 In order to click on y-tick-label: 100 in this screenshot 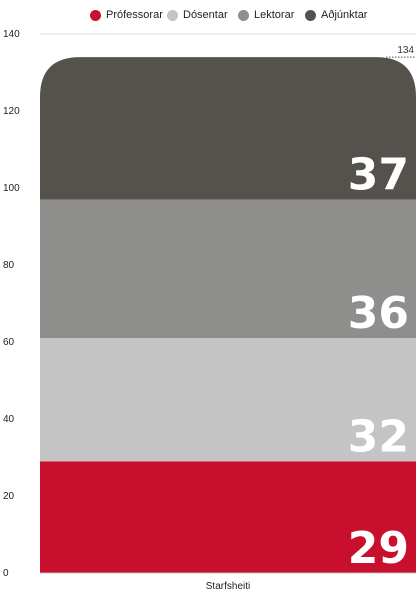, I will do `click(11, 188)`.